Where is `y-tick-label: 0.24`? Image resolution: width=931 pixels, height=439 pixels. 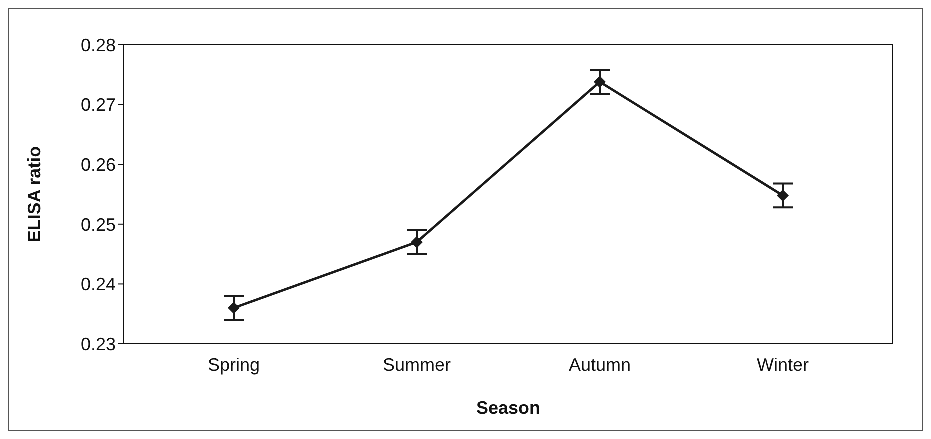 y-tick-label: 0.24 is located at coordinates (98, 284).